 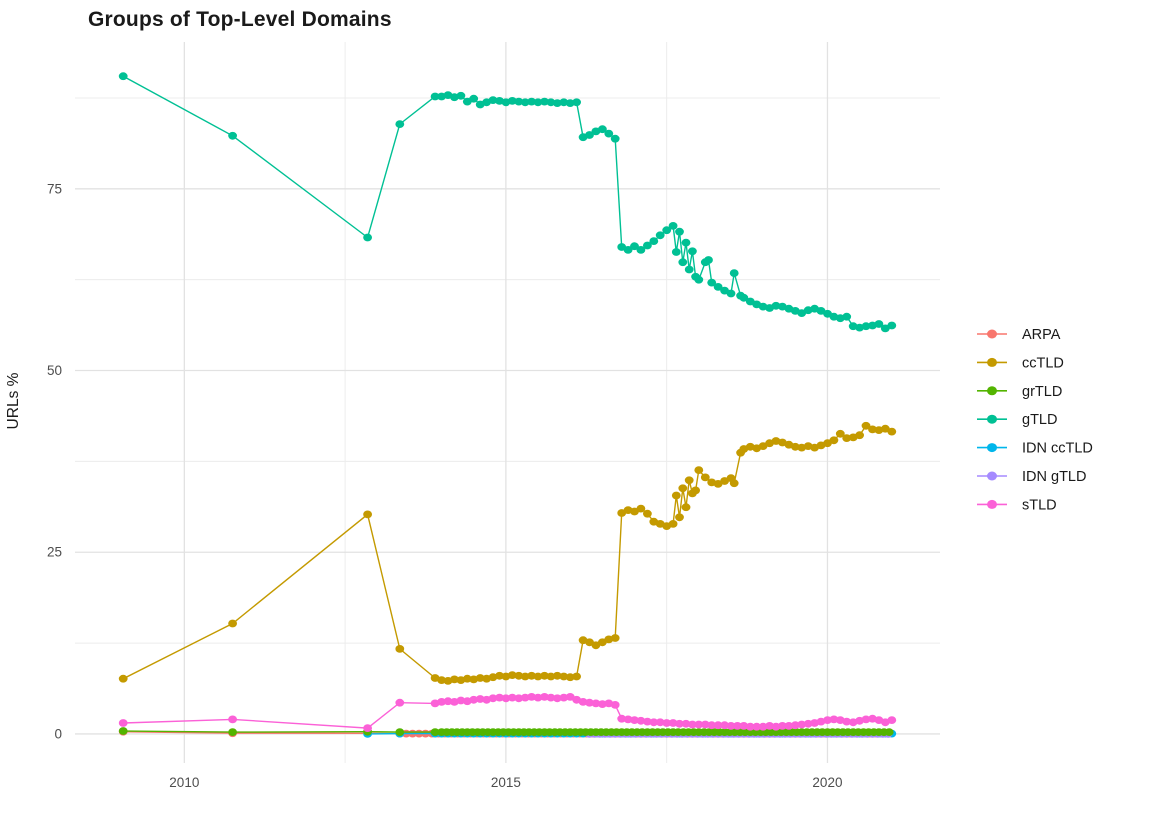 I want to click on series-grTLD, so click(x=506, y=731).